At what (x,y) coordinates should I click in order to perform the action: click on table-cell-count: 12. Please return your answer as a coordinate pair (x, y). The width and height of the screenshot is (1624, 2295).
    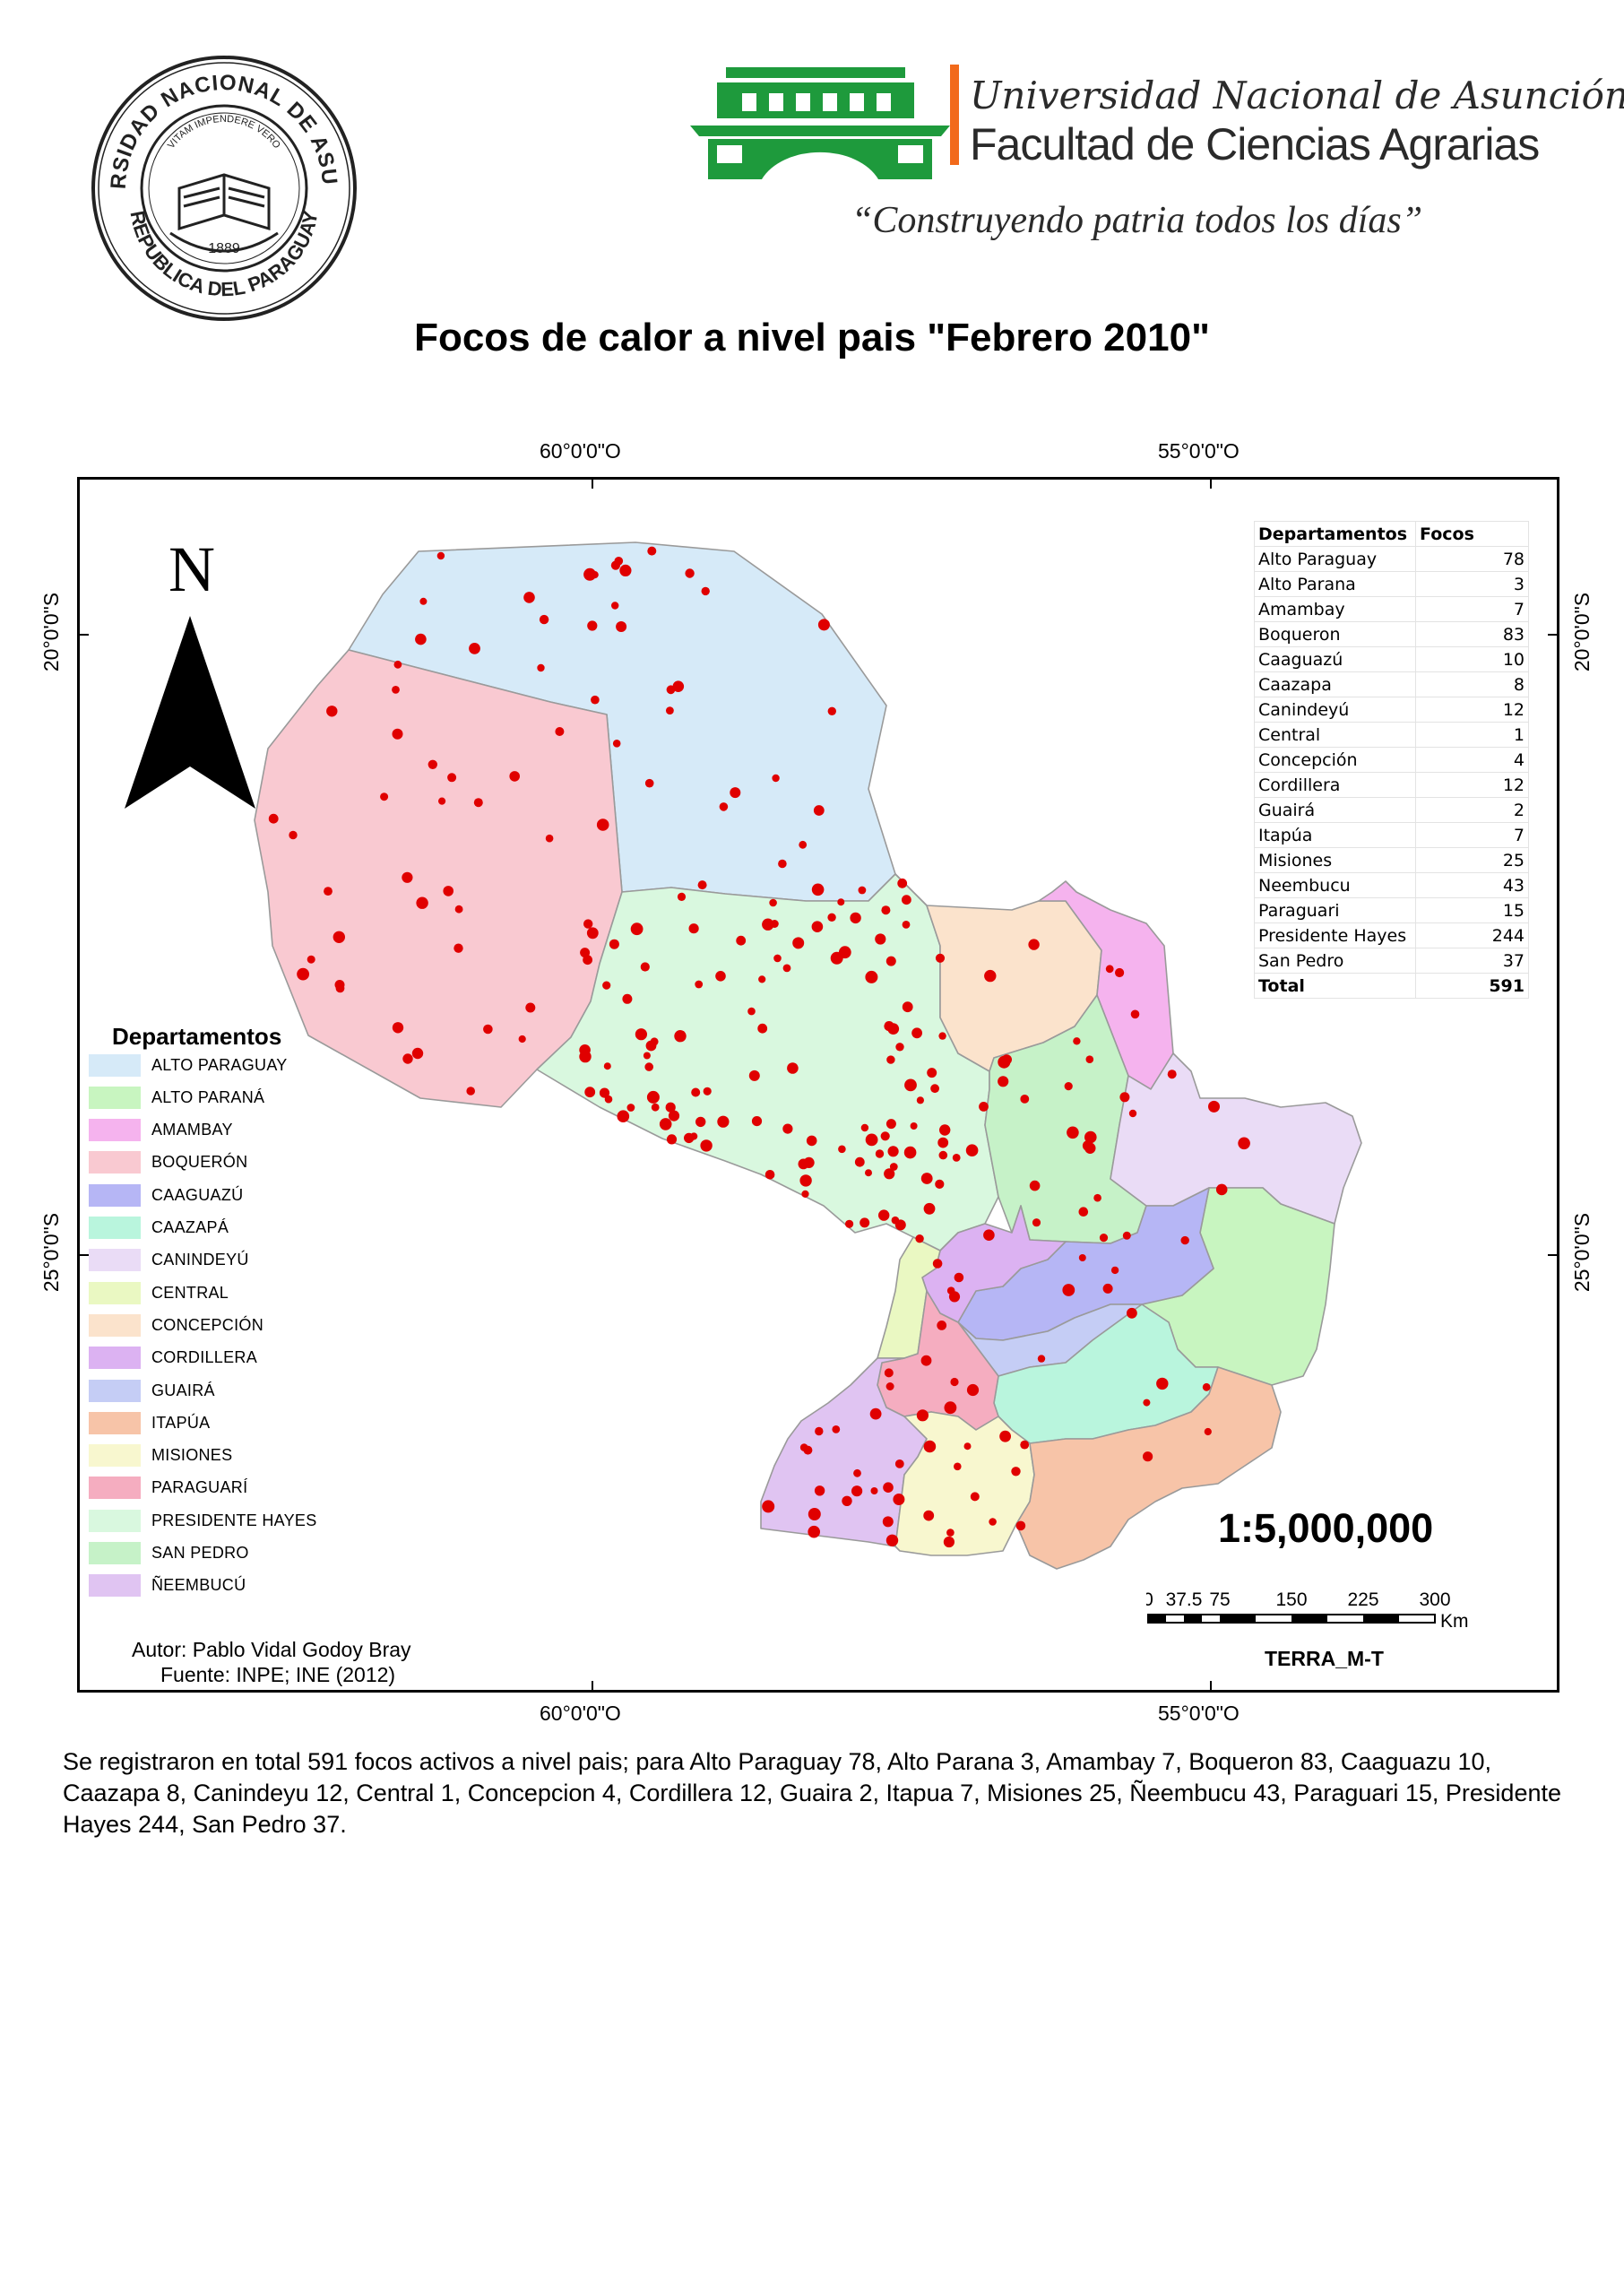
    Looking at the image, I should click on (1472, 785).